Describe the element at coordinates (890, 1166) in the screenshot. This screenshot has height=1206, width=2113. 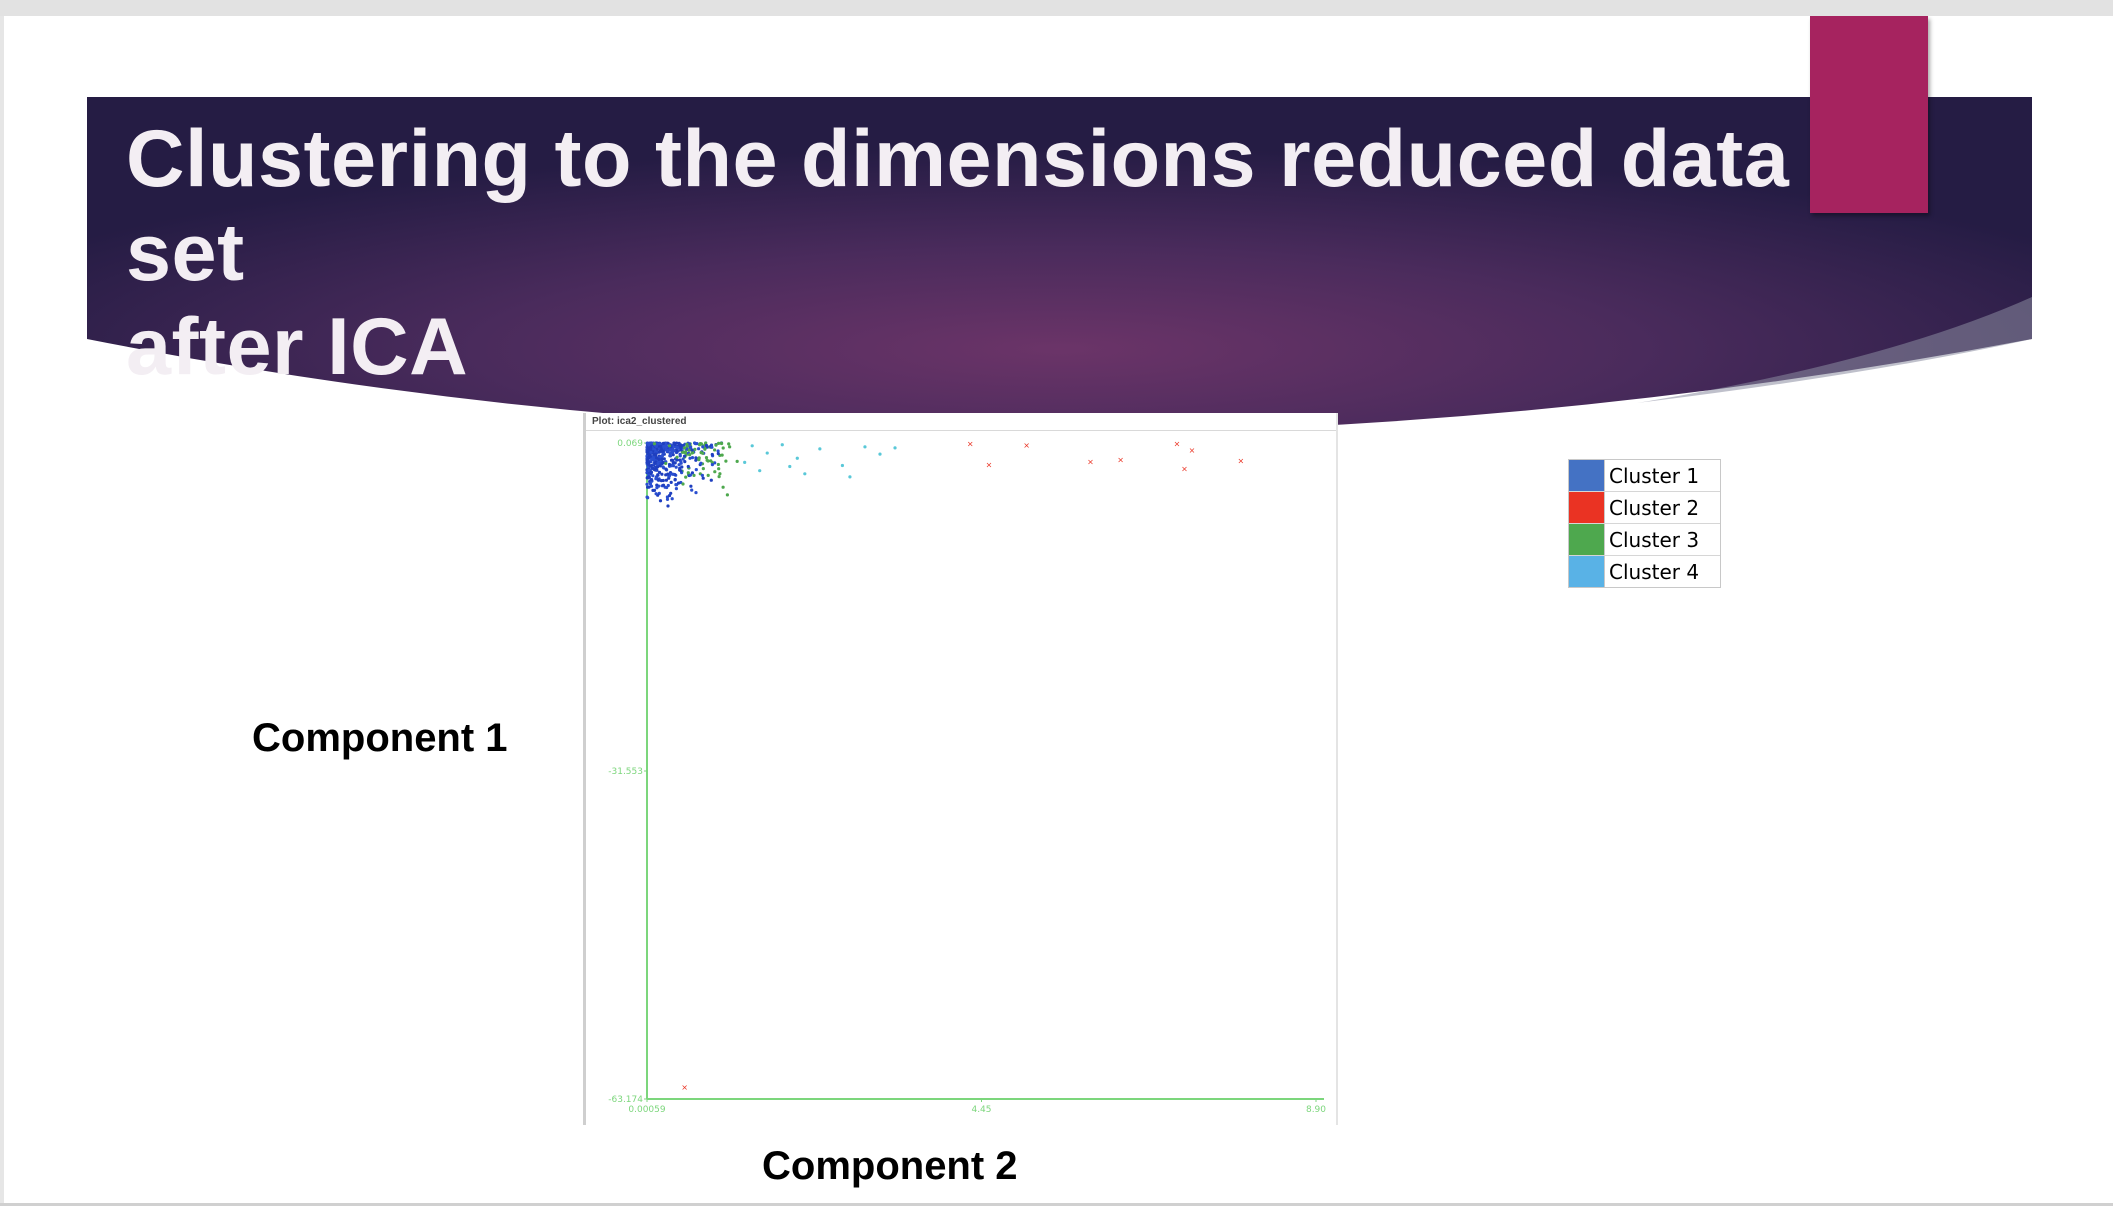
I see `x-axis-caption: Component 2` at that location.